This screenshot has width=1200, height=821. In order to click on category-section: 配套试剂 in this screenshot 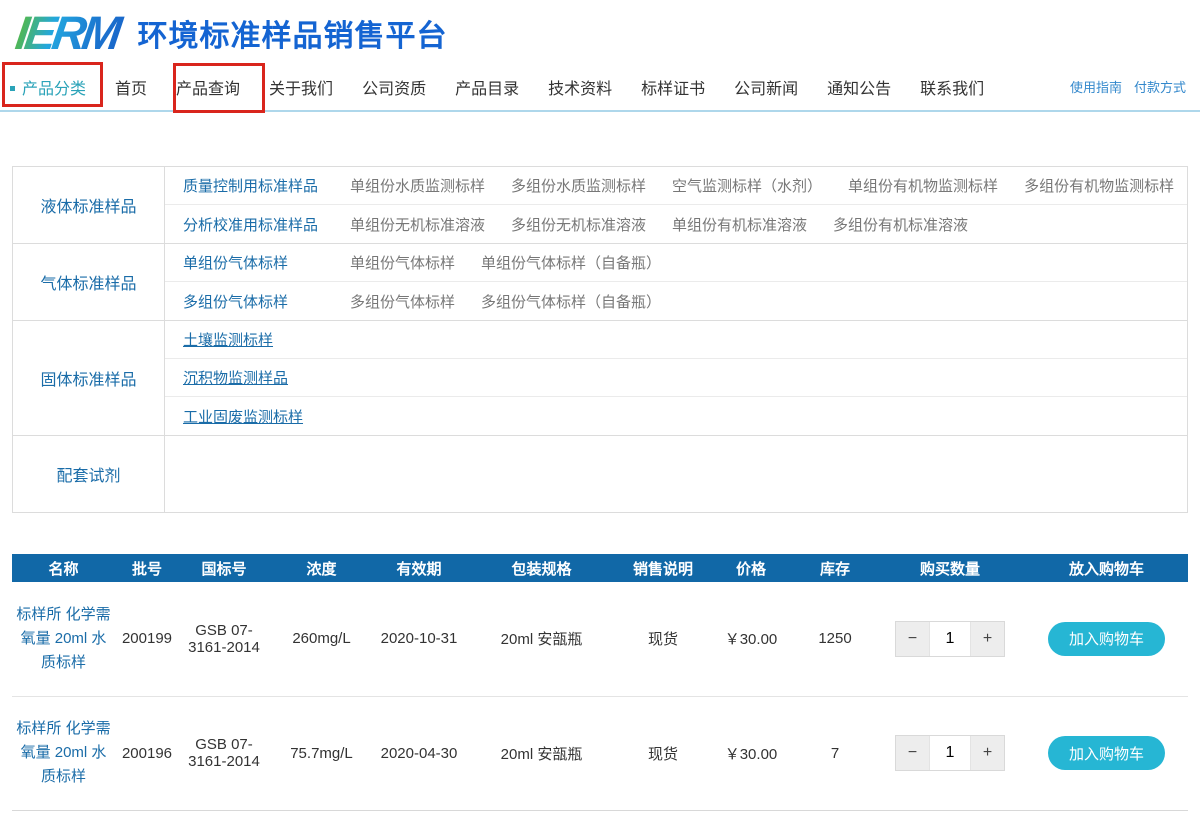, I will do `click(600, 474)`.